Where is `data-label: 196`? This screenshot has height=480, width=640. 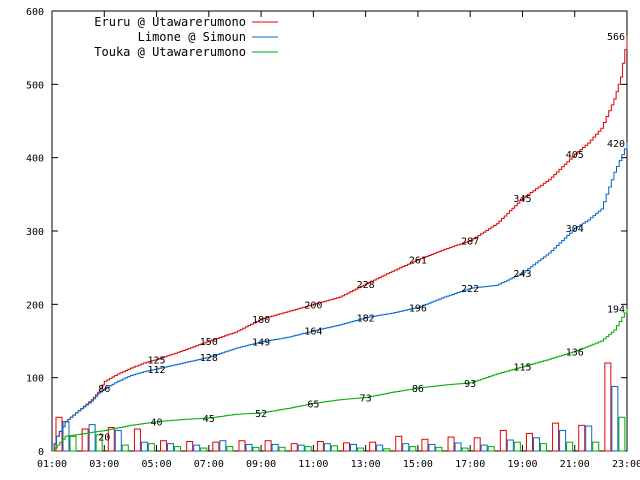 data-label: 196 is located at coordinates (418, 308).